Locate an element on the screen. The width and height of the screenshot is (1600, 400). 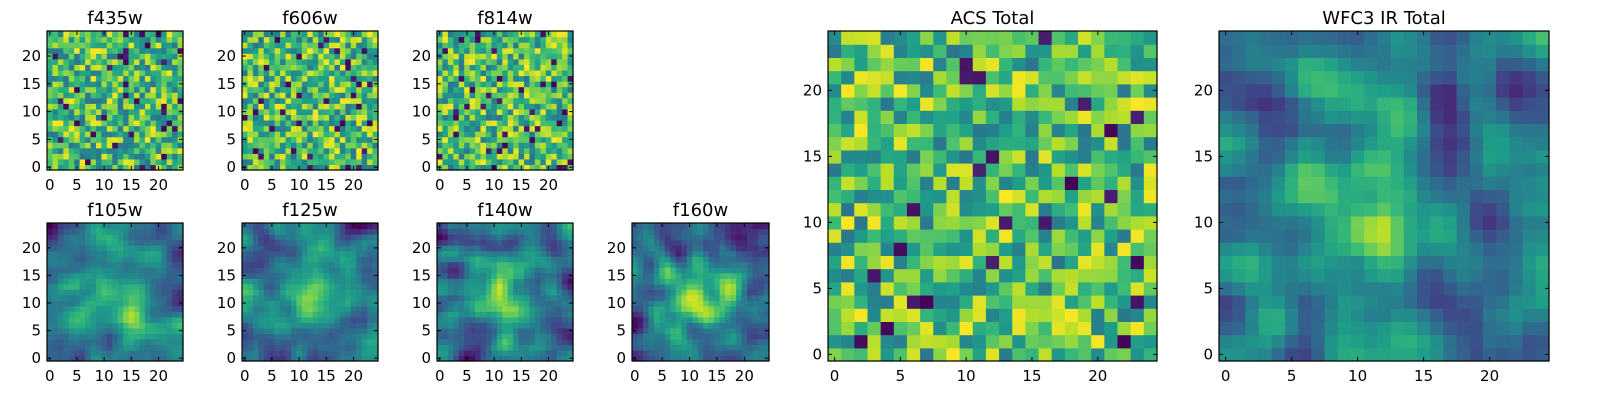
axes-frame is located at coordinates (505, 100).